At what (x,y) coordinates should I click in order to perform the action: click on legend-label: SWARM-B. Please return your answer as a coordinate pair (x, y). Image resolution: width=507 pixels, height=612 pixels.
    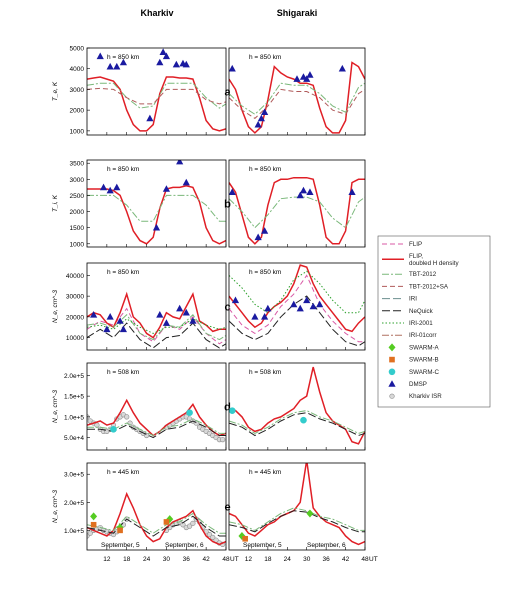
    Looking at the image, I should click on (424, 360).